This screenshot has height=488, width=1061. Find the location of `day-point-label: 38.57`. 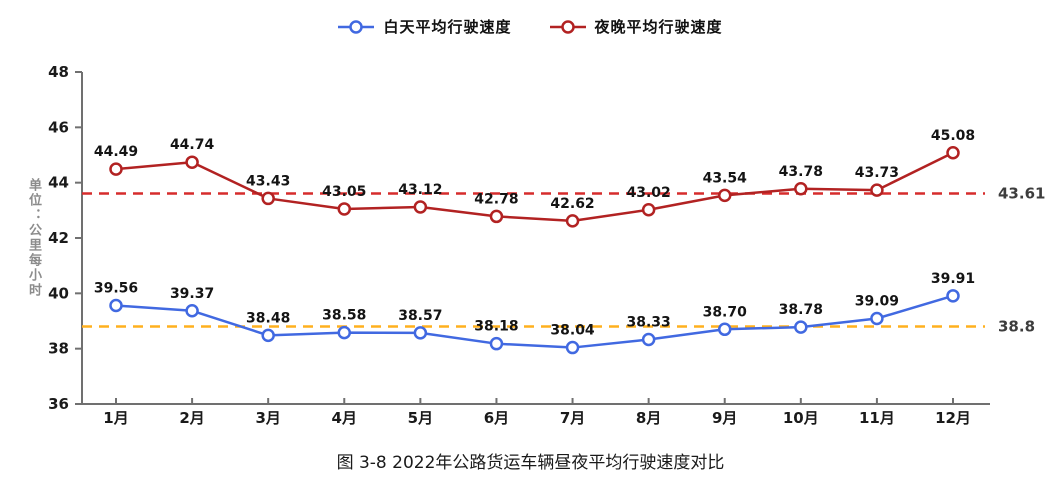

day-point-label: 38.57 is located at coordinates (420, 316).